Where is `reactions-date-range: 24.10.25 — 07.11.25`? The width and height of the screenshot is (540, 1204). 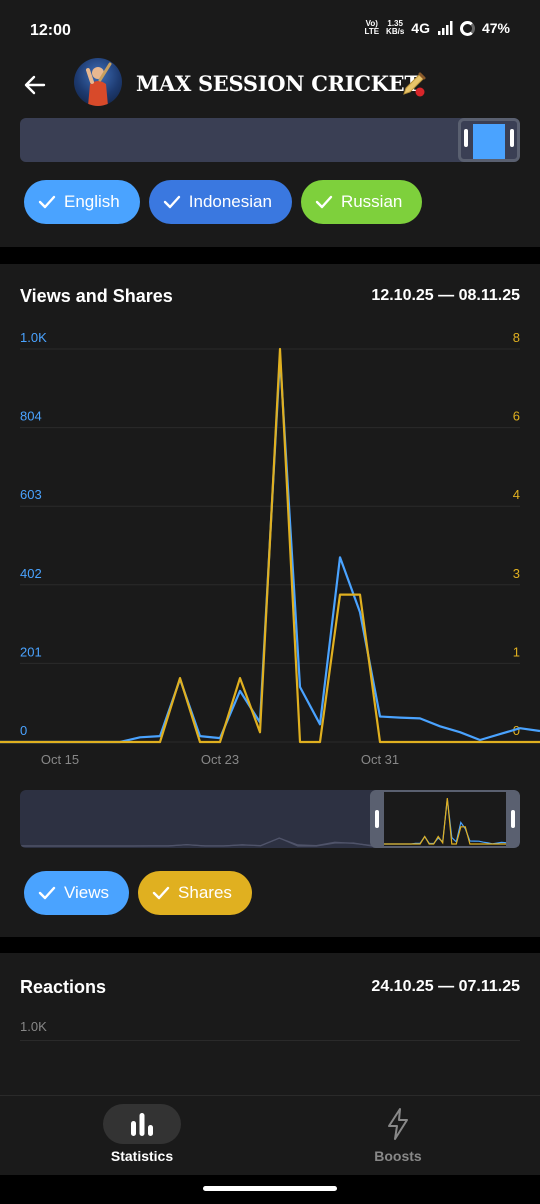 reactions-date-range: 24.10.25 — 07.11.25 is located at coordinates (445, 986).